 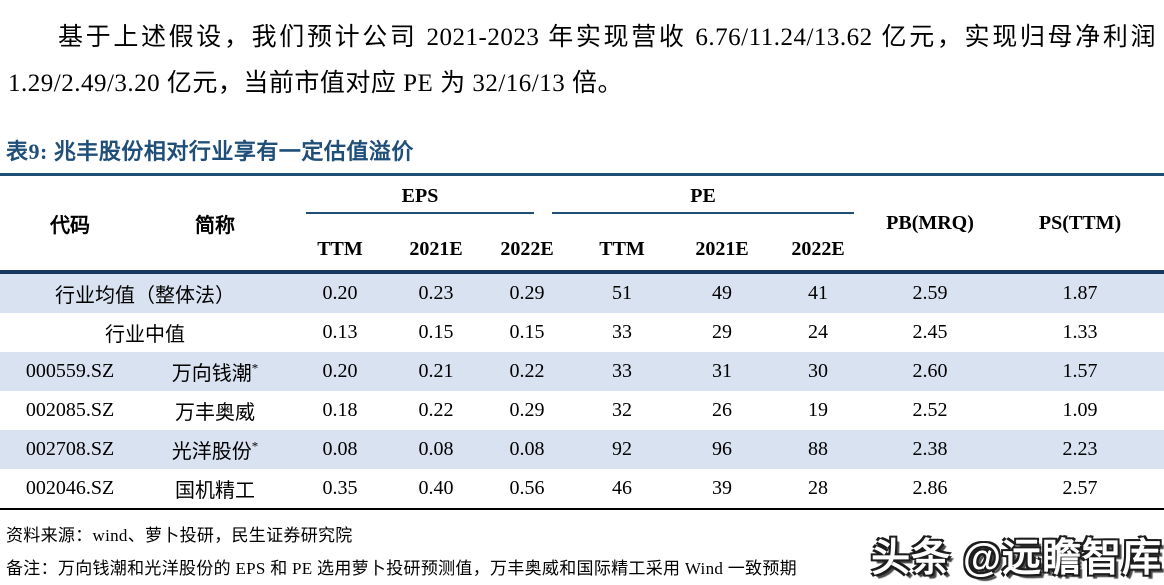 I want to click on cell-code: 002046.SZ, so click(x=70, y=488).